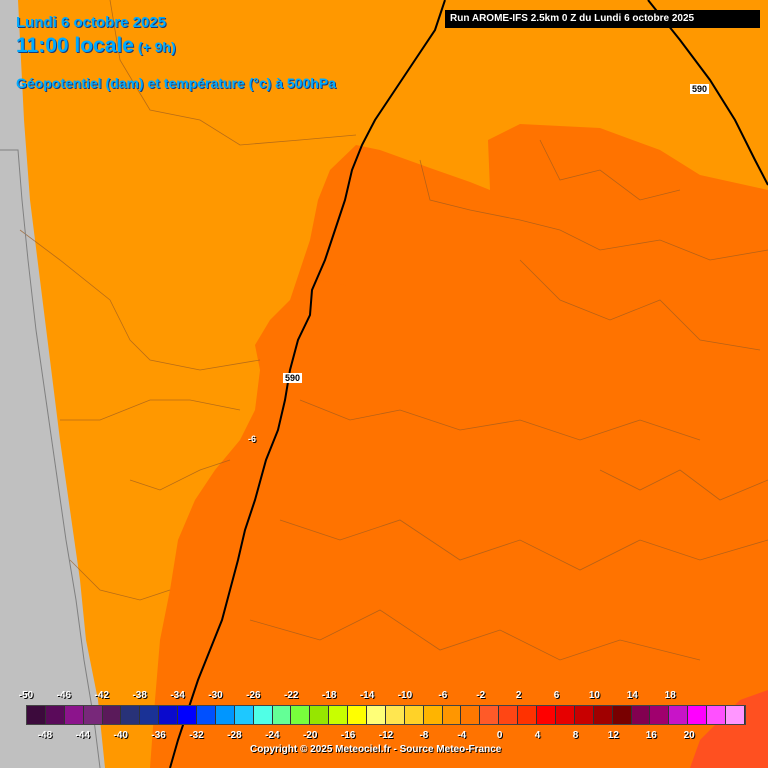  I want to click on legend-tick-top: -26, so click(253, 695).